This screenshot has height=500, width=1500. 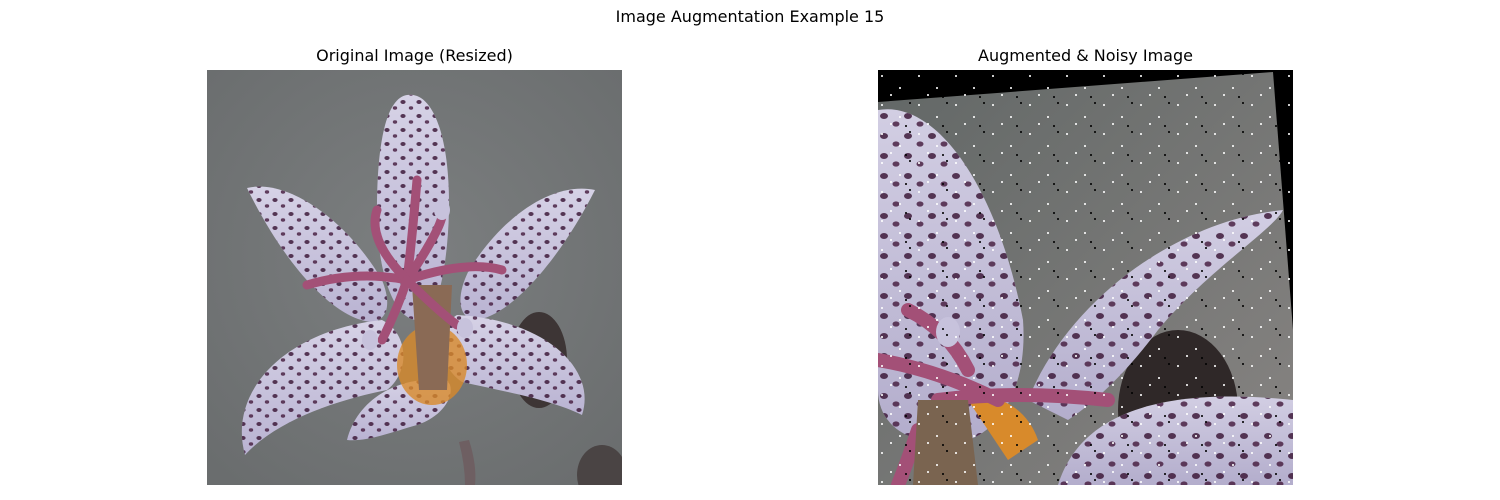 I want to click on original-panel-title: Original Image (Resized), so click(x=414, y=55).